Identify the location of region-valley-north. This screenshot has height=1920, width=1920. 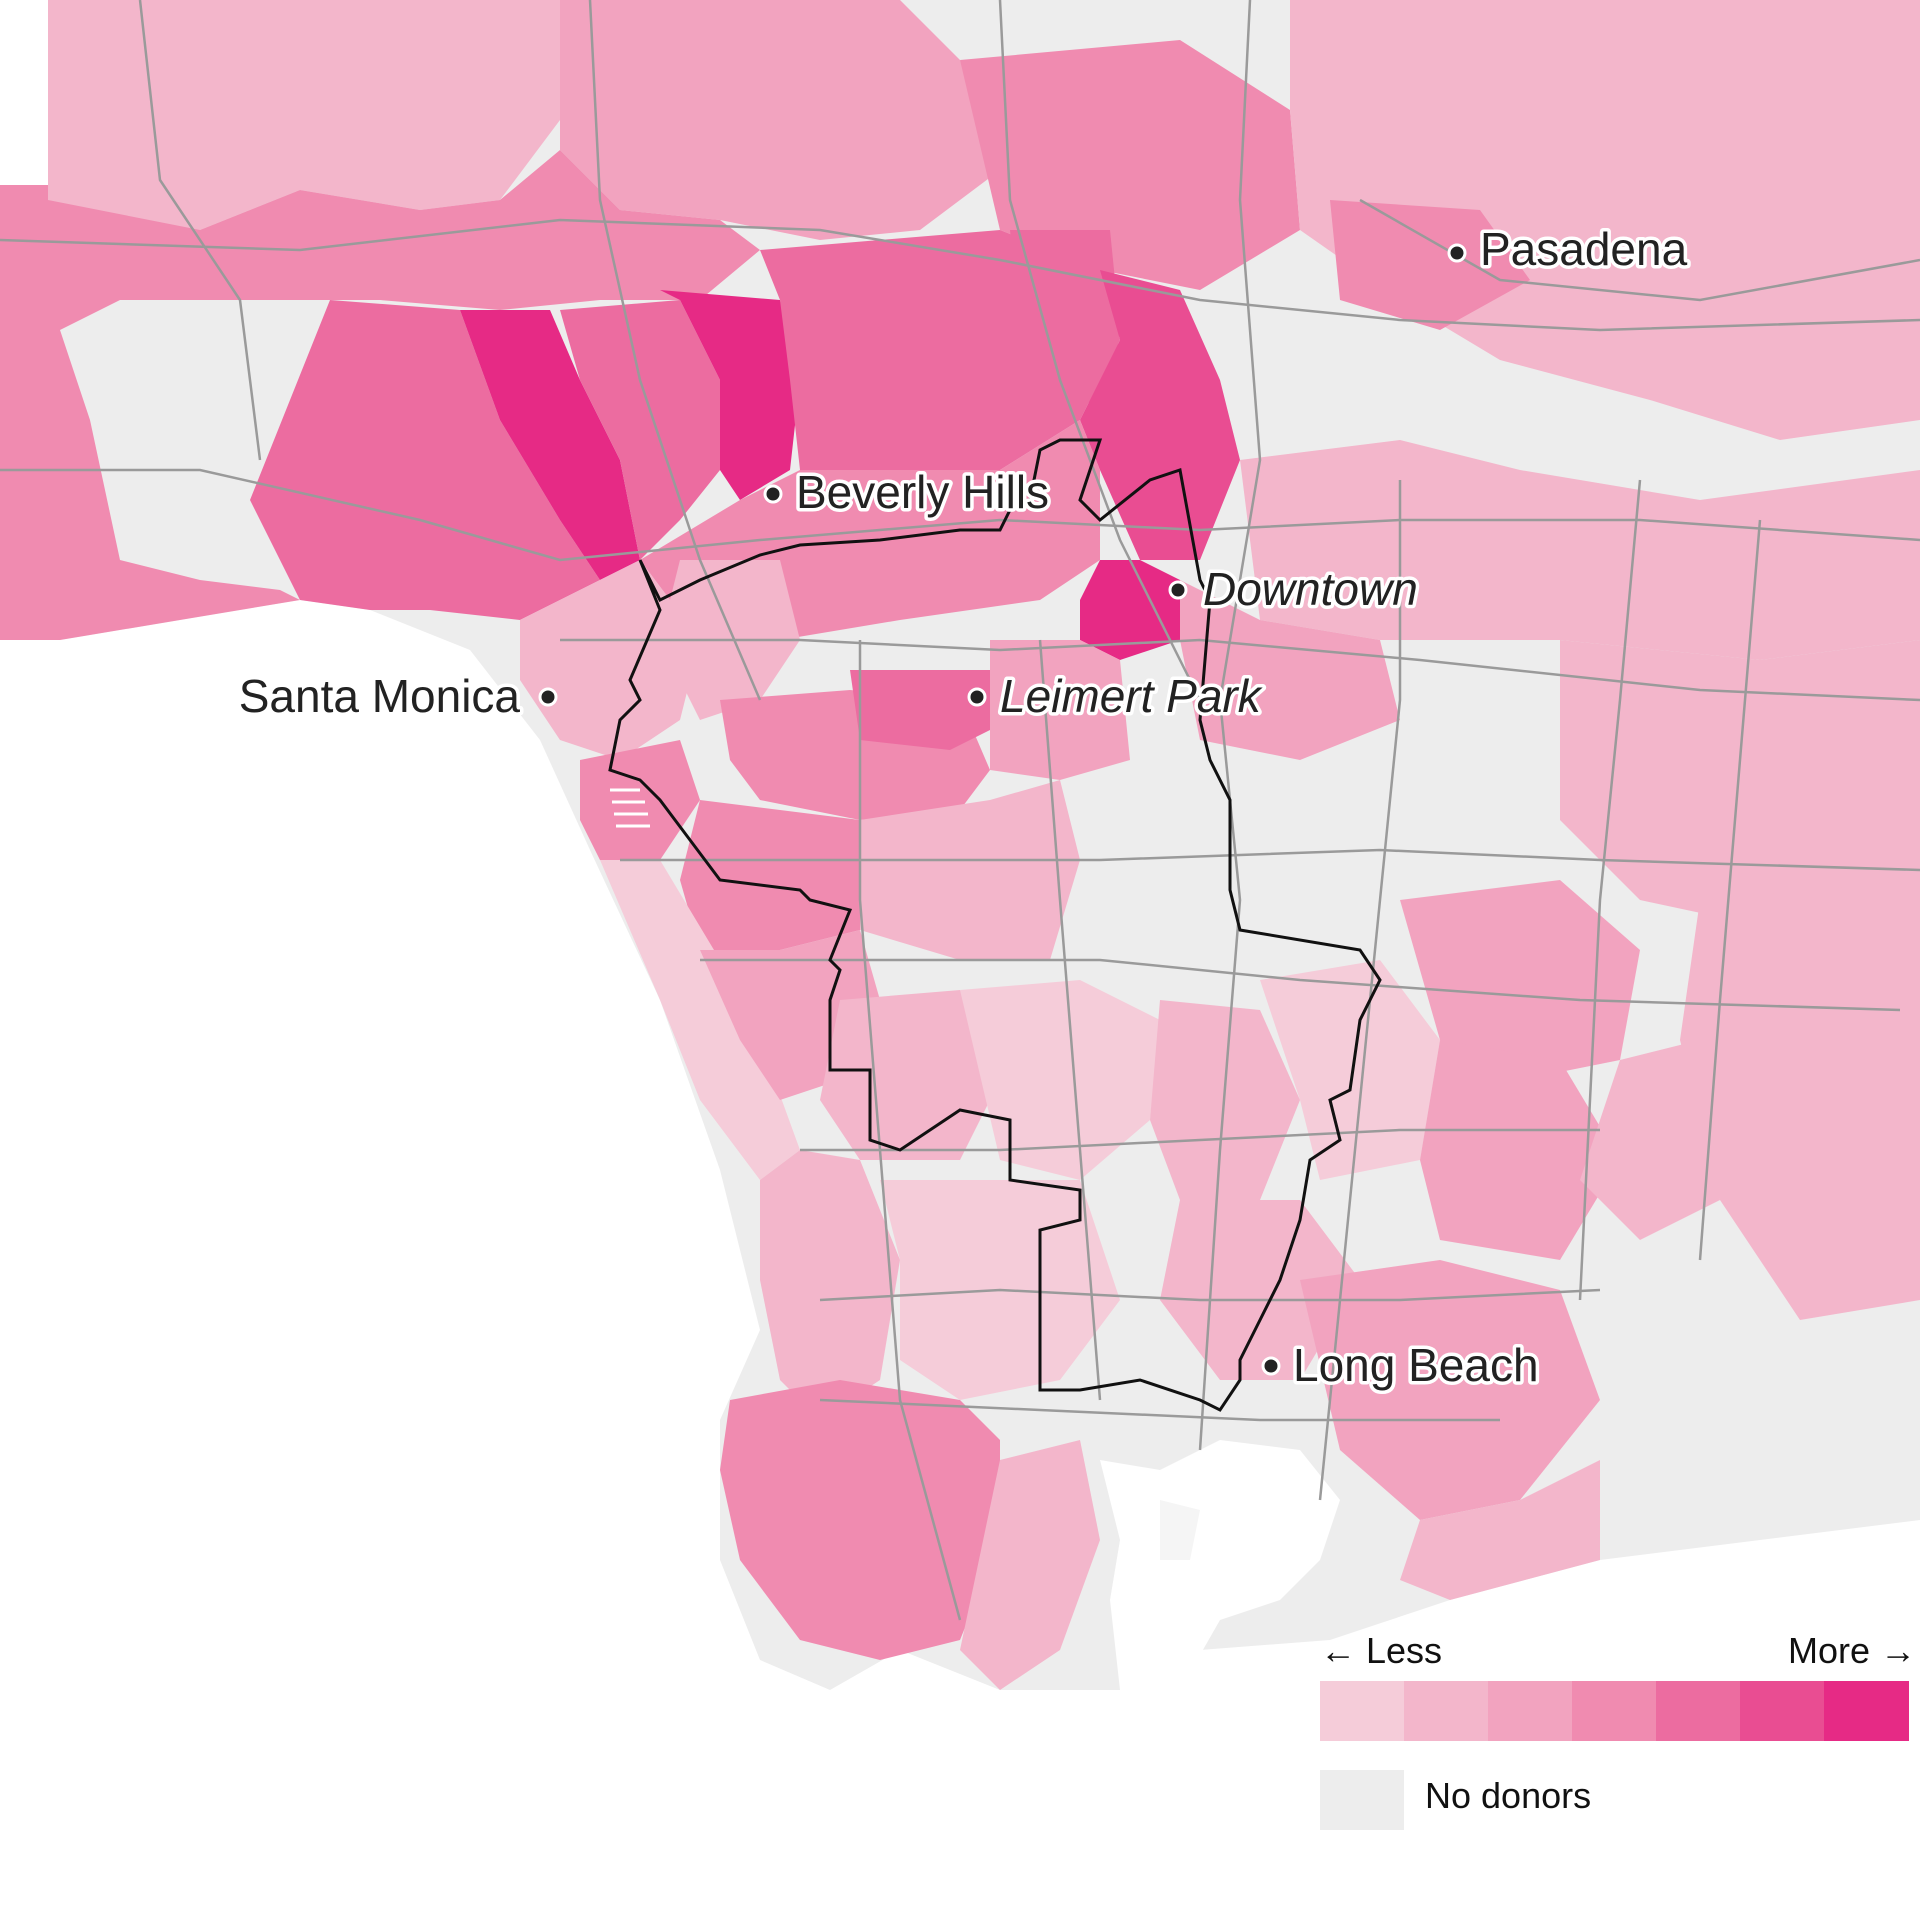
(780, 120).